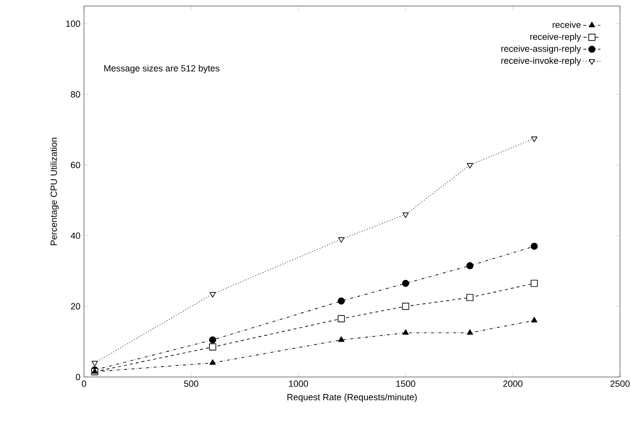  I want to click on x-tick-label: 2000, so click(512, 383).